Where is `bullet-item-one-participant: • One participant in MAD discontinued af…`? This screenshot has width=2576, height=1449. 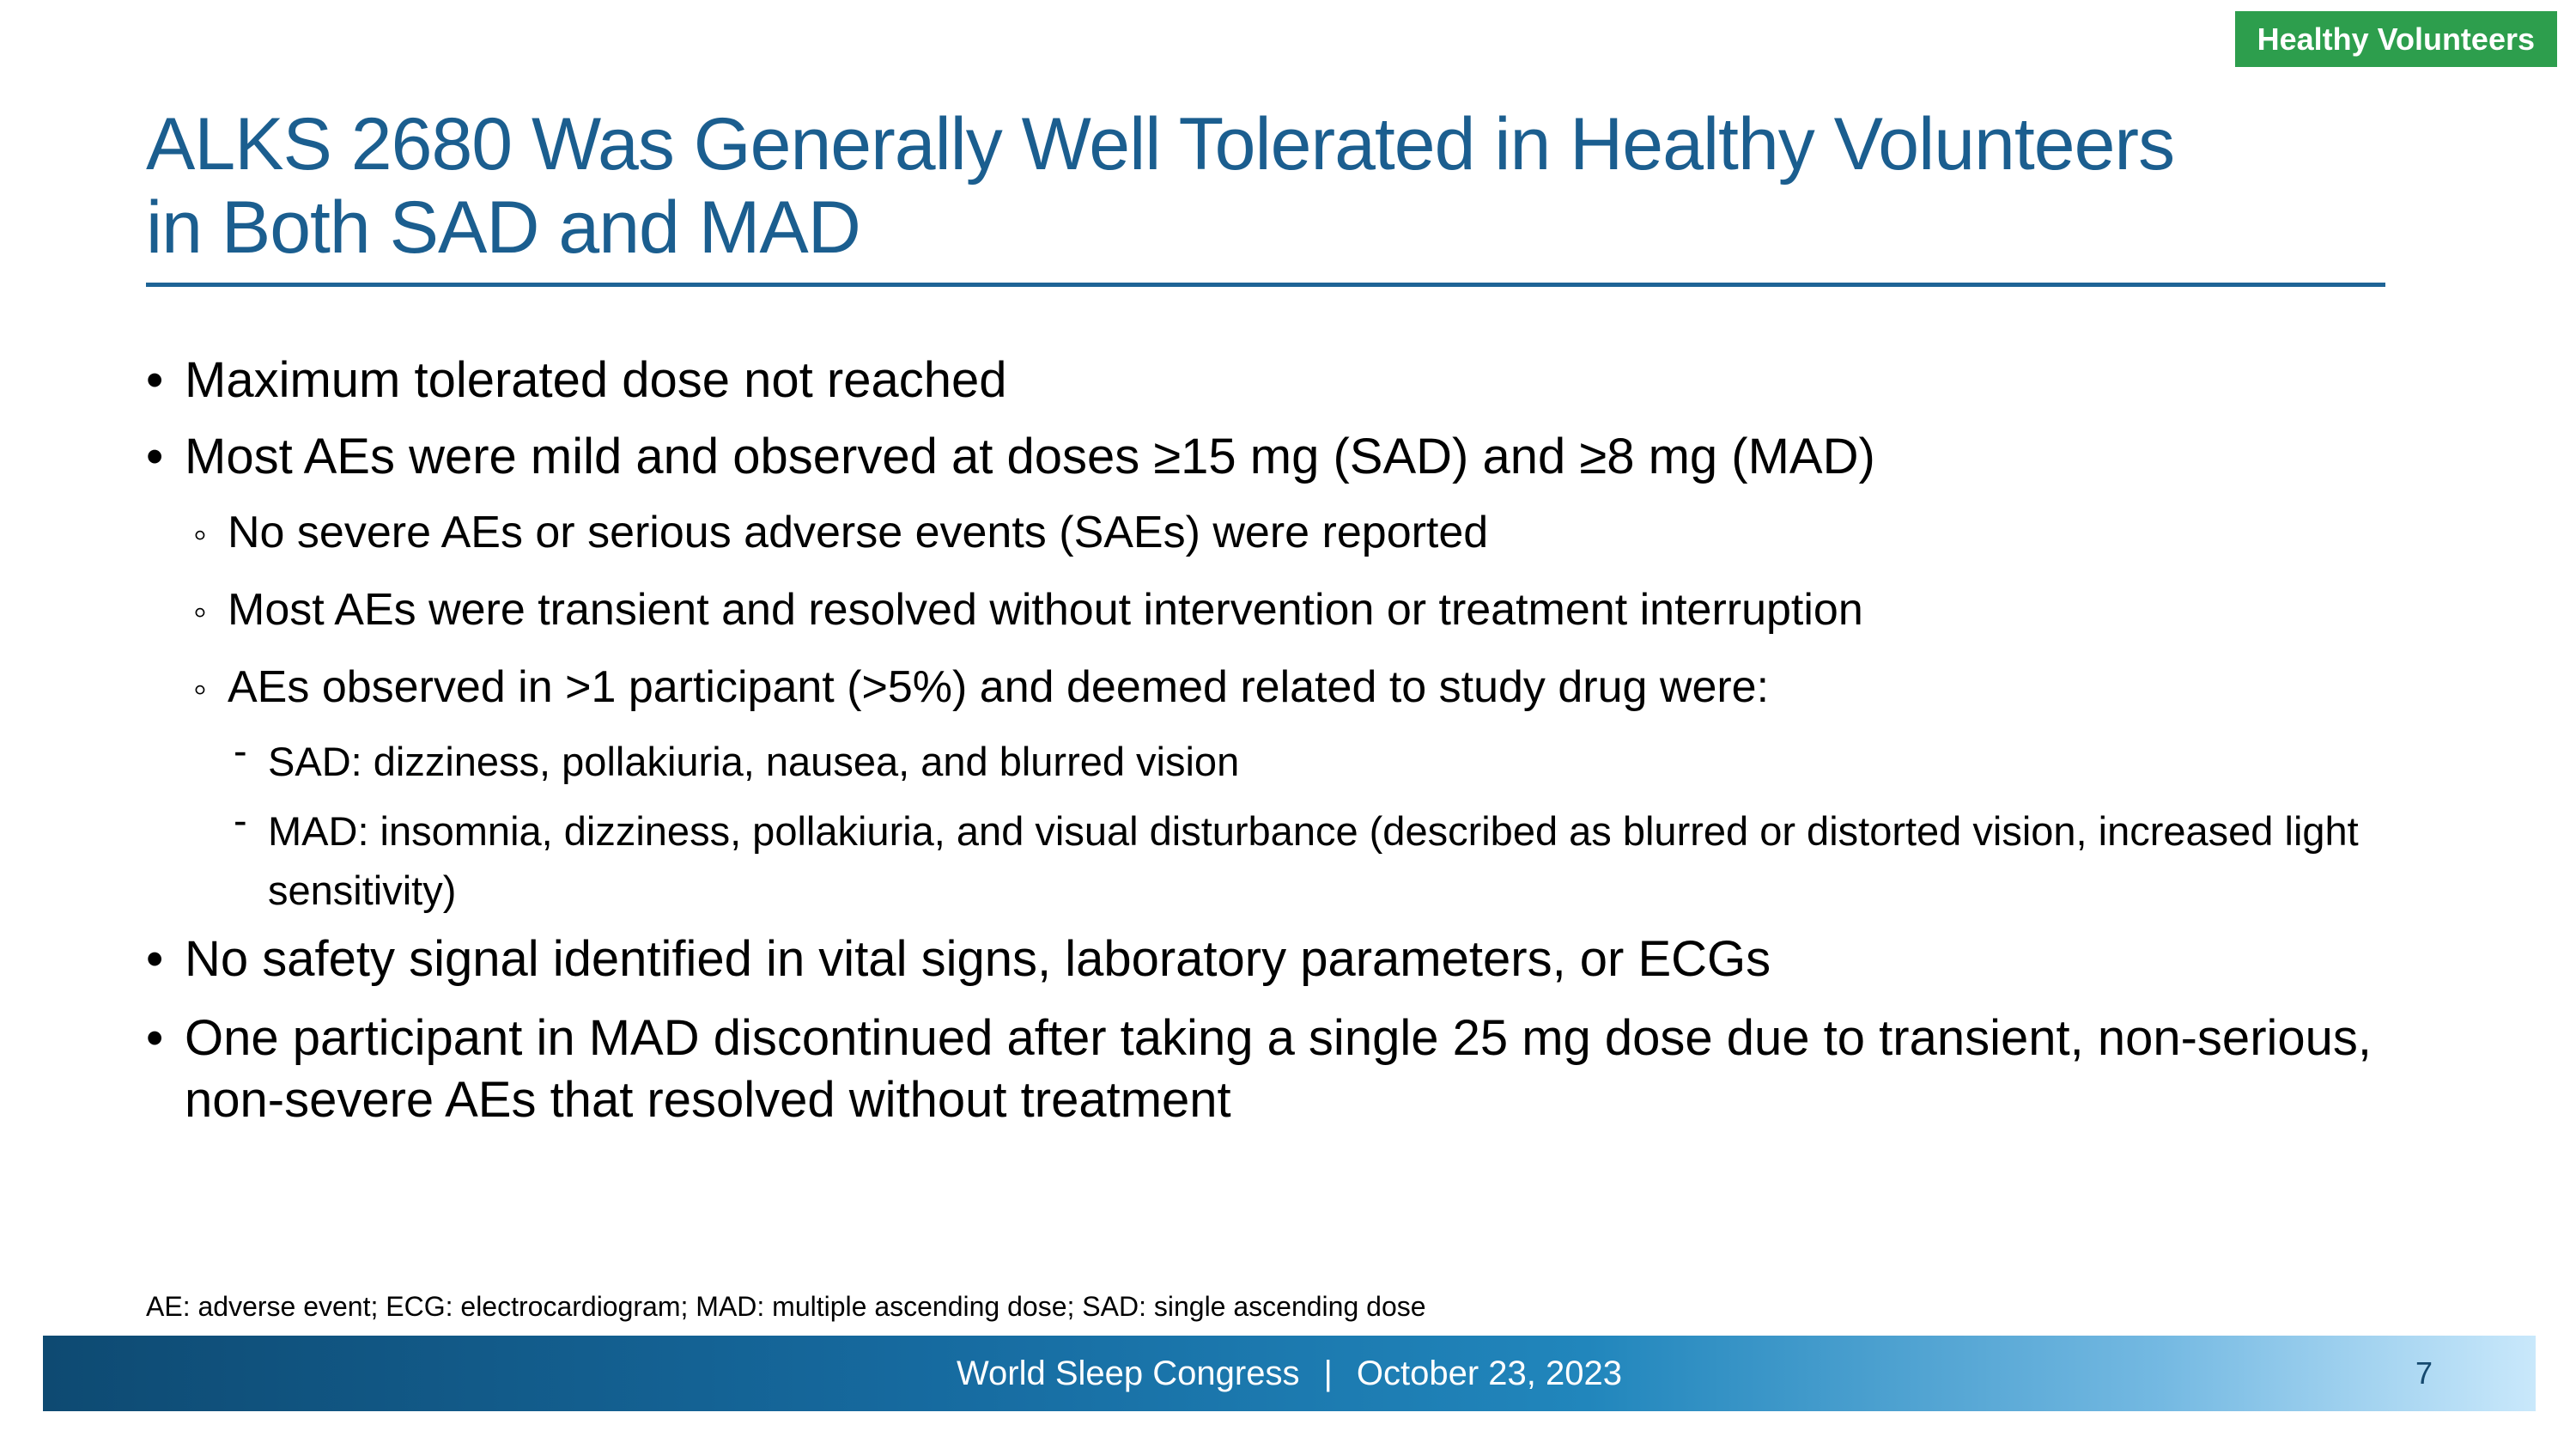 bullet-item-one-participant: • One participant in MAD discontinued af… is located at coordinates (1266, 1069).